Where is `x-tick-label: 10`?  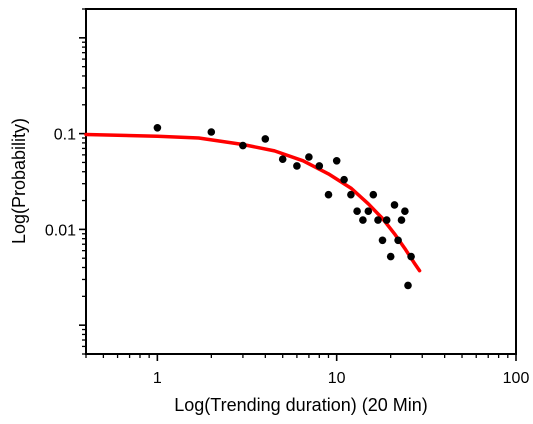
x-tick-label: 10 is located at coordinates (337, 378).